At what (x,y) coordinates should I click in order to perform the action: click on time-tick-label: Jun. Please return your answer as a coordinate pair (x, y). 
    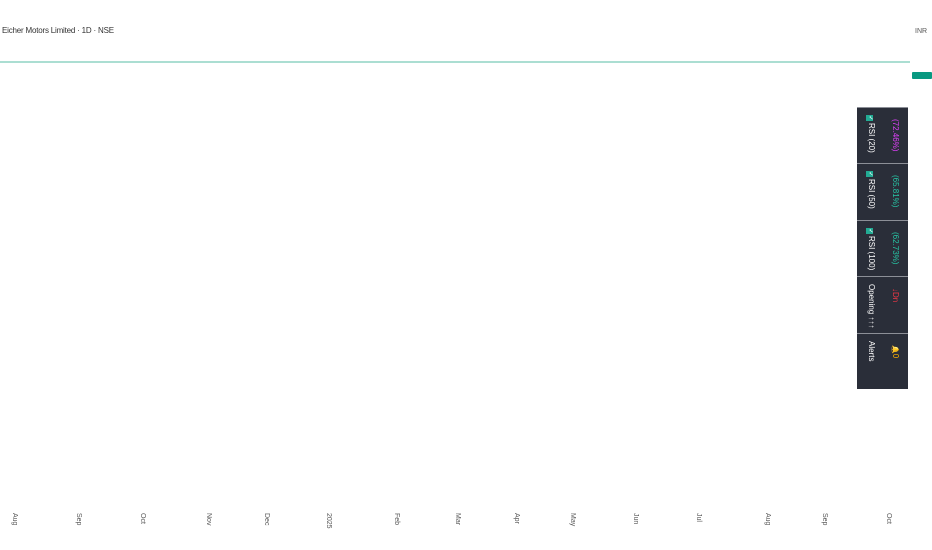
    Looking at the image, I should click on (635, 519).